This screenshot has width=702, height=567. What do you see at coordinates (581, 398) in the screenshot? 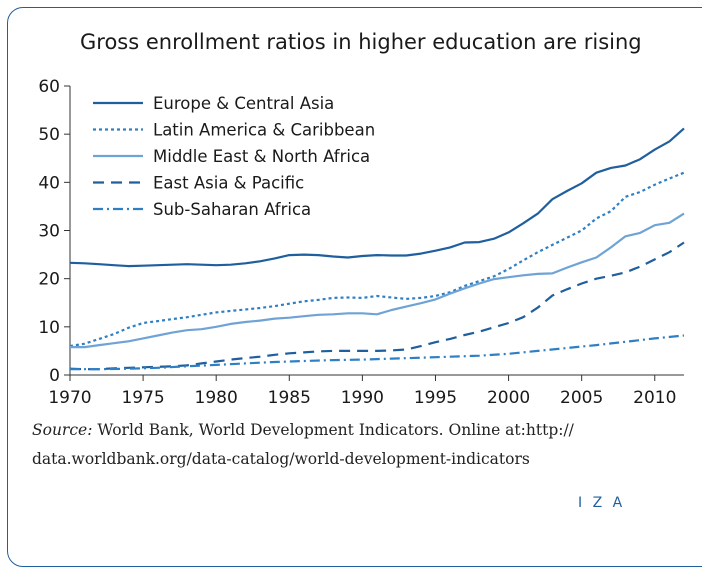
I see `x-tick-label: 2005` at bounding box center [581, 398].